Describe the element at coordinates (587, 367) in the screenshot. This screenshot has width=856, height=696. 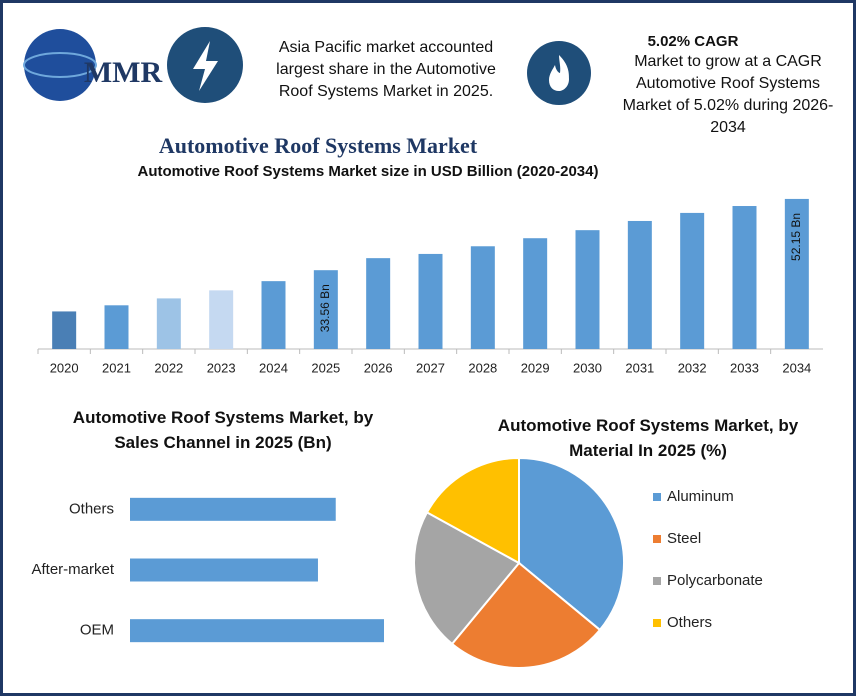
I see `x-tick-label: 2030` at that location.